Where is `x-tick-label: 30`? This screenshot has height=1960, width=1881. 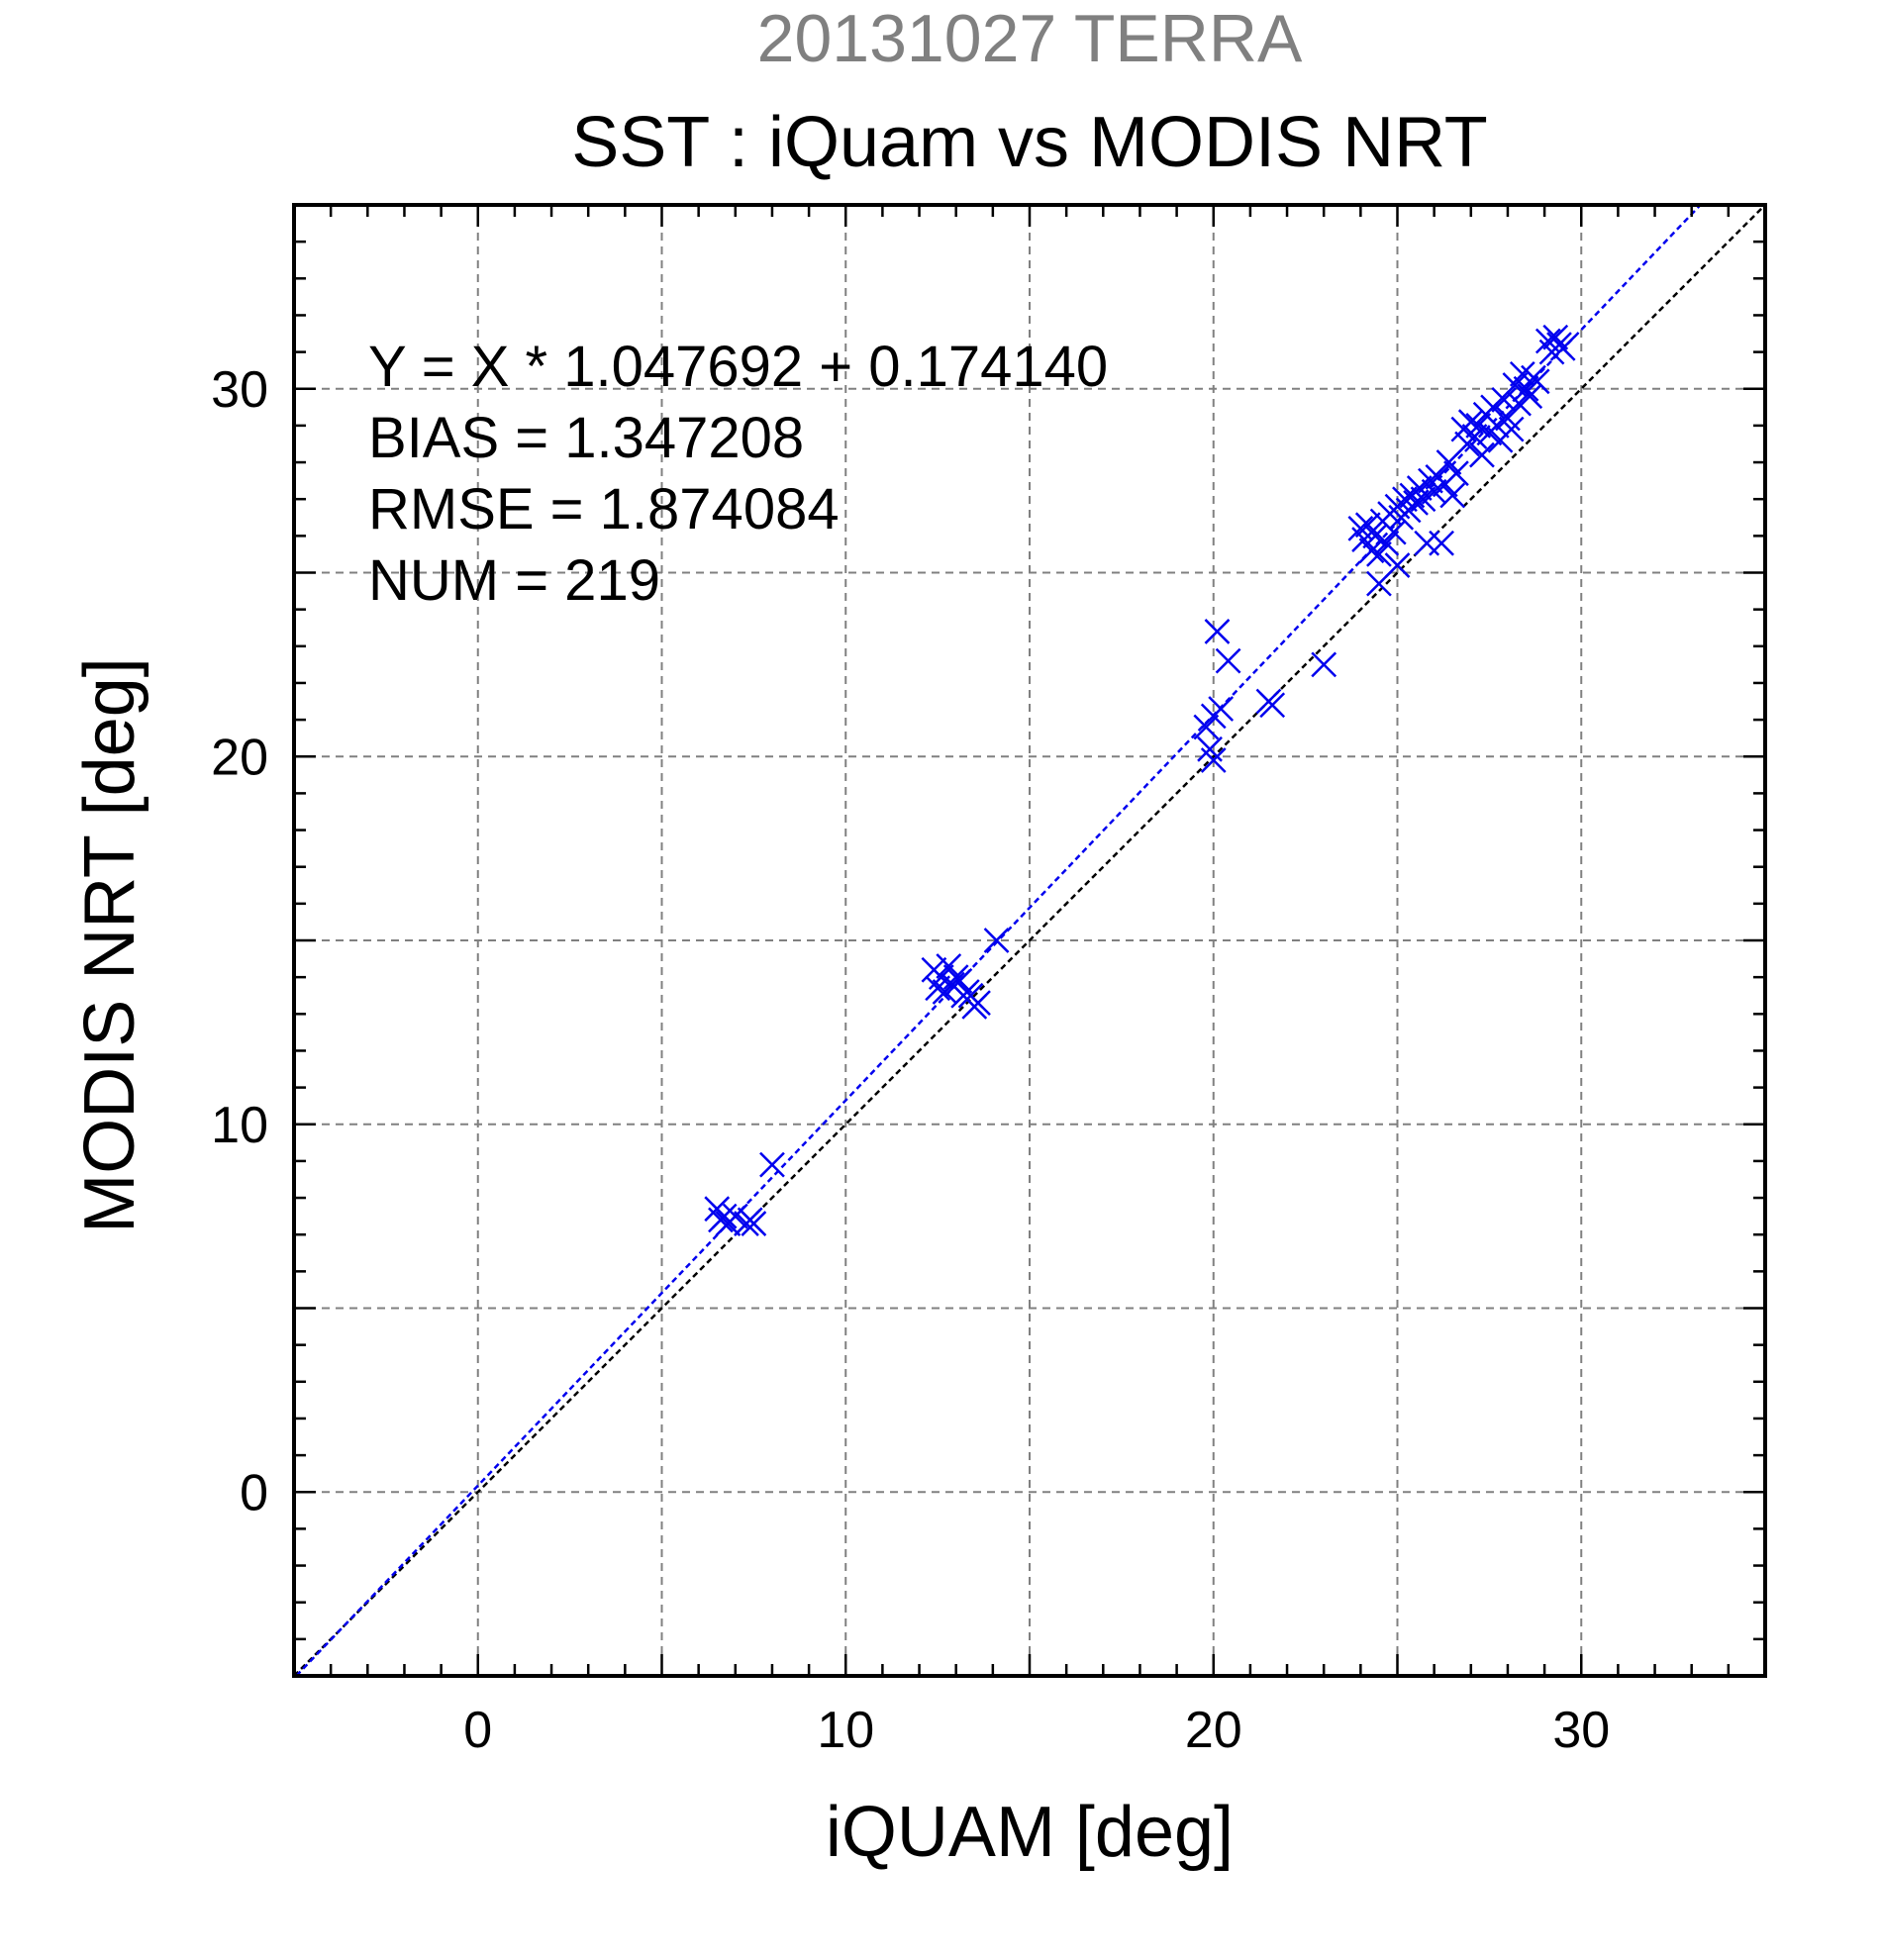
x-tick-label: 30 is located at coordinates (1581, 1730).